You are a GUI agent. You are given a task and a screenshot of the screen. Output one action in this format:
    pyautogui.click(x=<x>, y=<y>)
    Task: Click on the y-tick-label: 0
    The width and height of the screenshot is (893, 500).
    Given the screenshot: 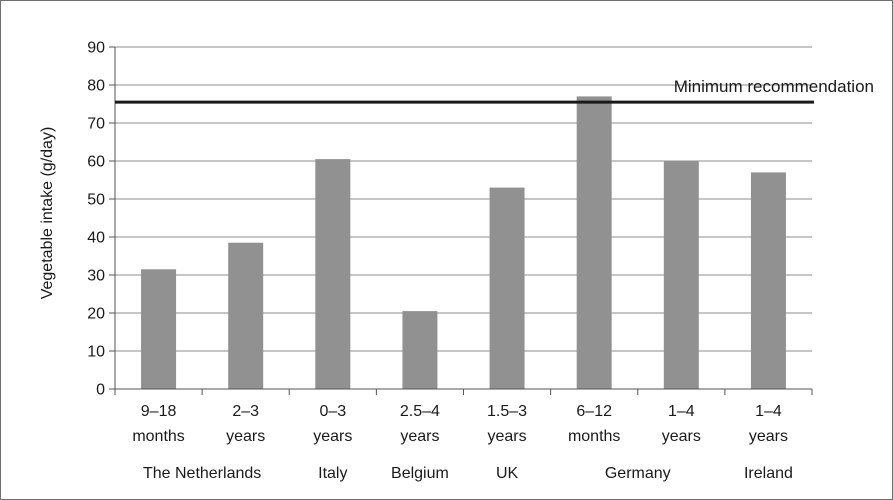 What is the action you would take?
    pyautogui.click(x=100, y=390)
    